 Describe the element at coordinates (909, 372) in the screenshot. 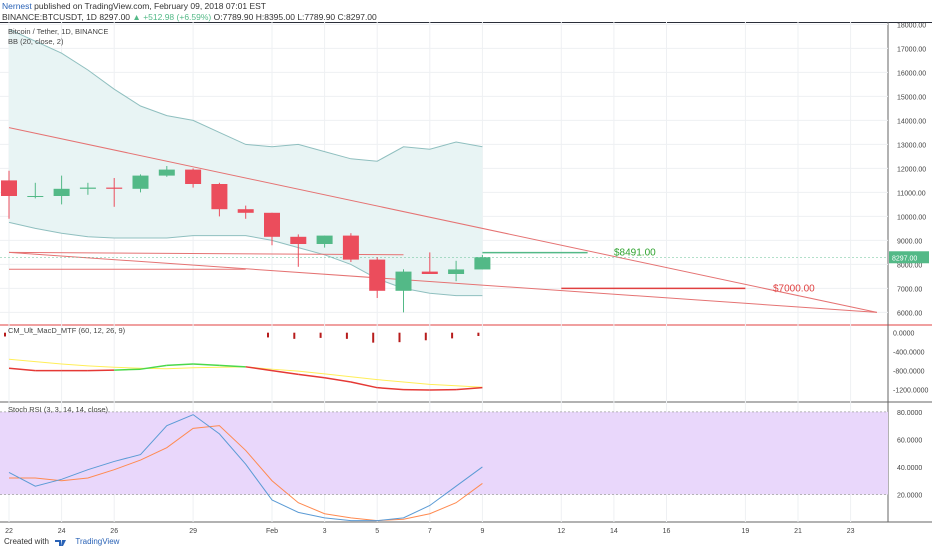

I see `macd-tick-label: -800.0000` at that location.